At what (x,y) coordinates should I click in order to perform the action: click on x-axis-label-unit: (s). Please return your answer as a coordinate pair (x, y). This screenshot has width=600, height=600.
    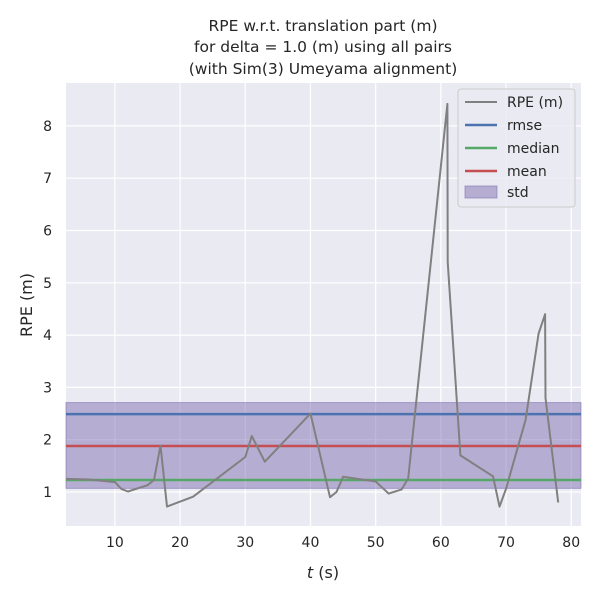
    Looking at the image, I should click on (326, 572).